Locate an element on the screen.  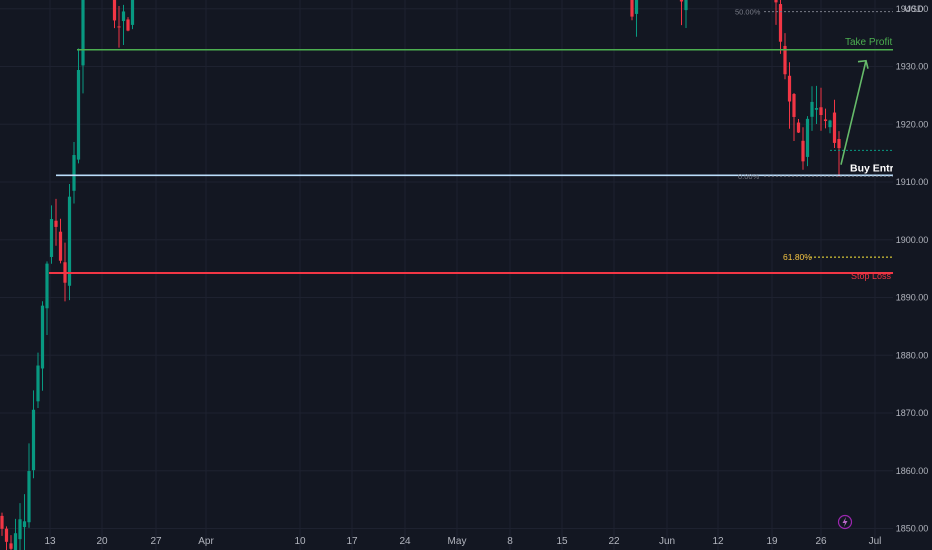
y-tick-label: 1900.00 is located at coordinates (912, 240).